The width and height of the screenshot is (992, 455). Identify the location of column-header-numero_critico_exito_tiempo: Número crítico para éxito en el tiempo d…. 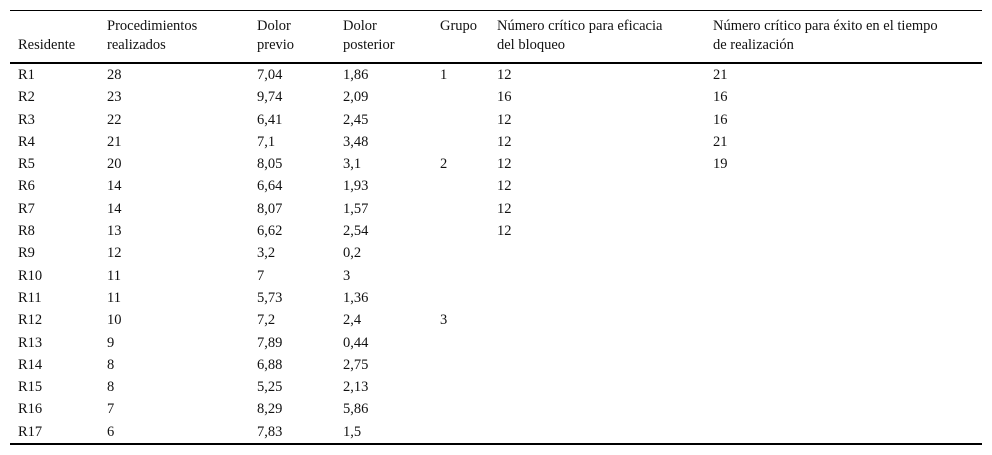
(843, 37).